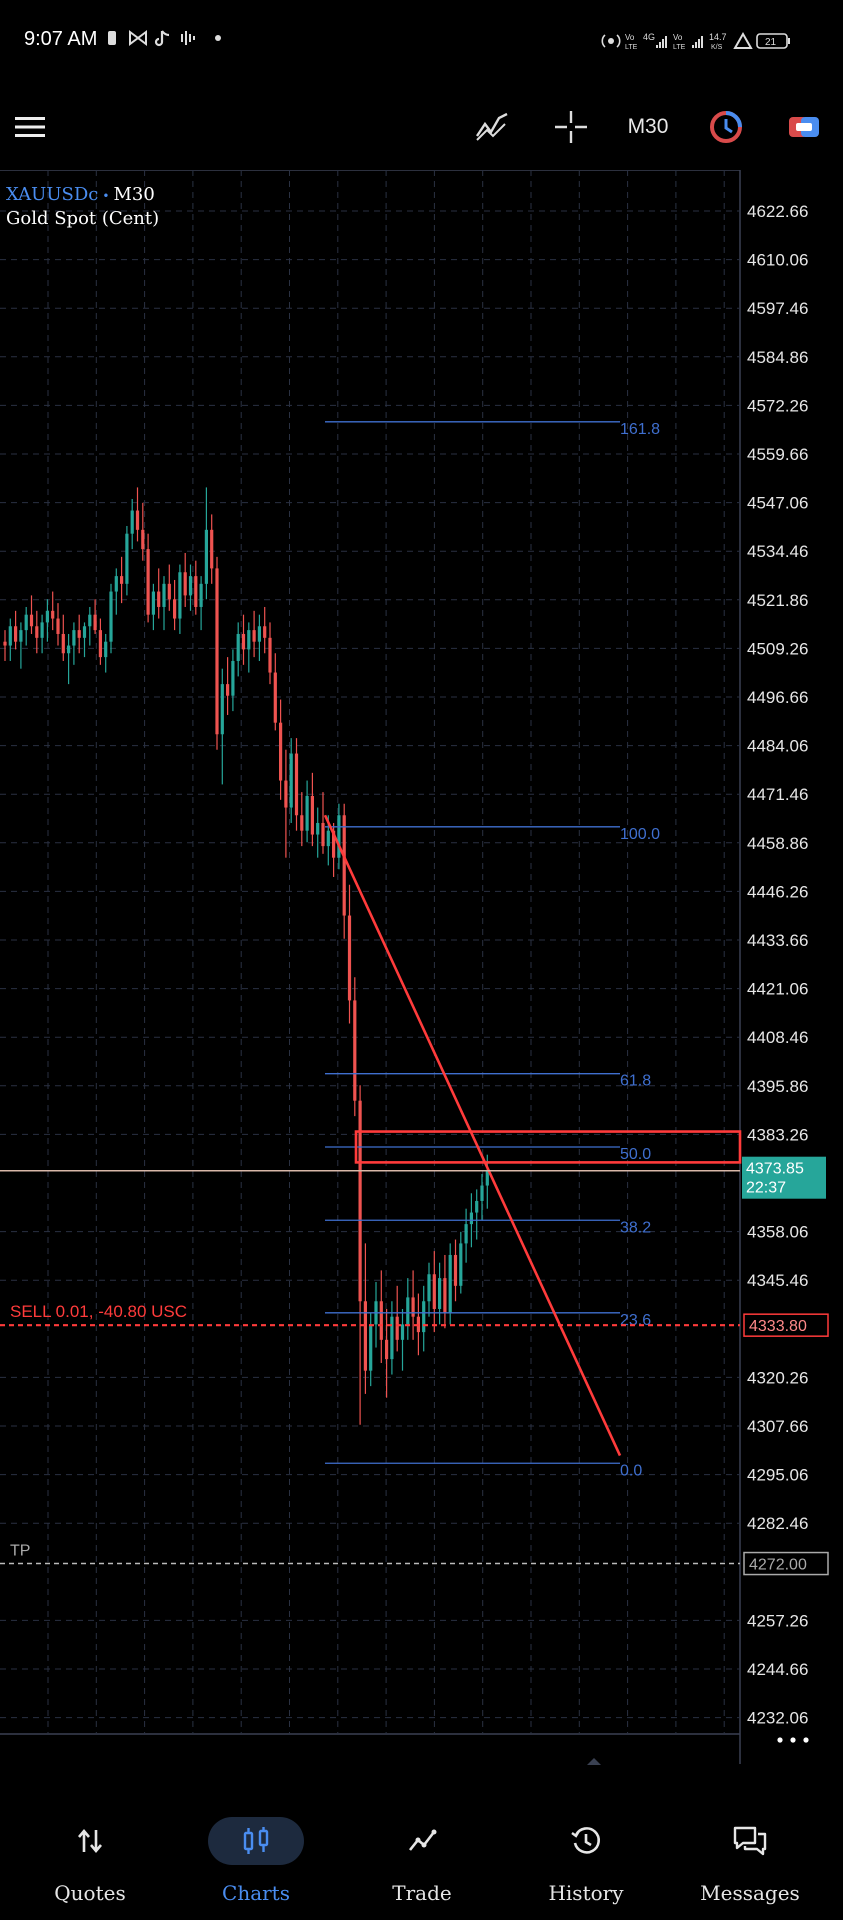 The height and width of the screenshot is (1920, 843). Describe the element at coordinates (777, 1426) in the screenshot. I see `price-axis-label: 4307.66` at that location.